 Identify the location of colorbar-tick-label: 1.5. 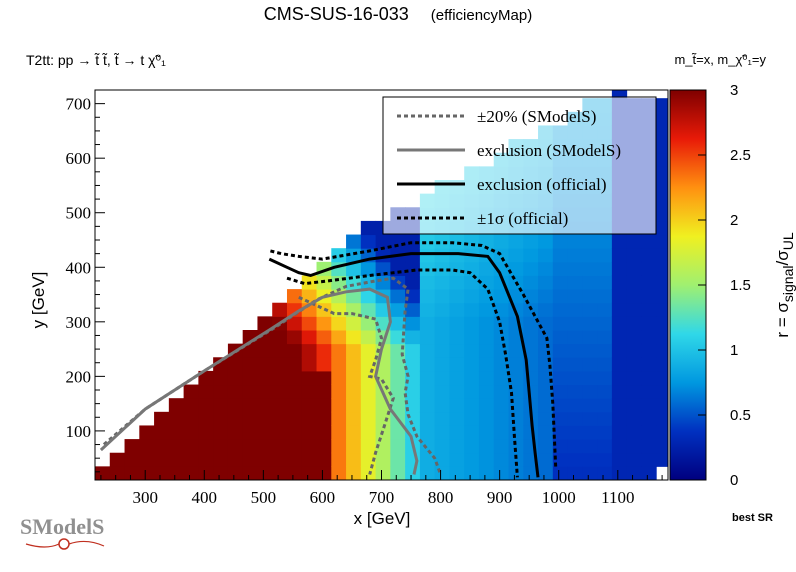
(740, 285).